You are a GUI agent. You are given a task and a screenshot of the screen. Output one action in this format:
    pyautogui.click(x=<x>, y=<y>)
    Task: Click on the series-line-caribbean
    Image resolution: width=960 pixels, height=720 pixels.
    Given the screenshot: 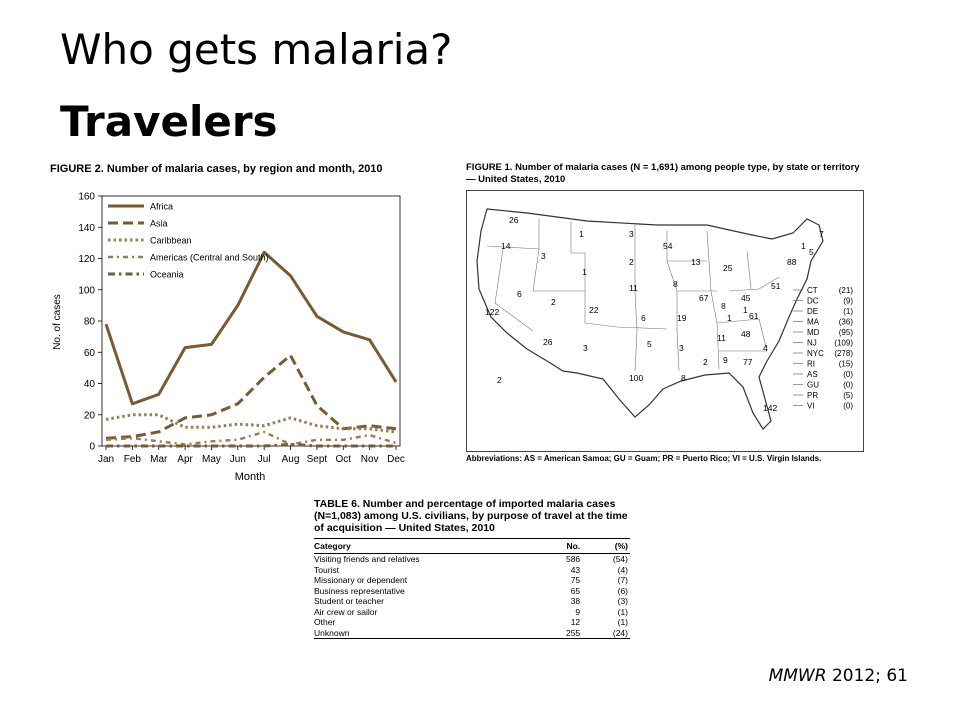 What is the action you would take?
    pyautogui.click(x=251, y=423)
    